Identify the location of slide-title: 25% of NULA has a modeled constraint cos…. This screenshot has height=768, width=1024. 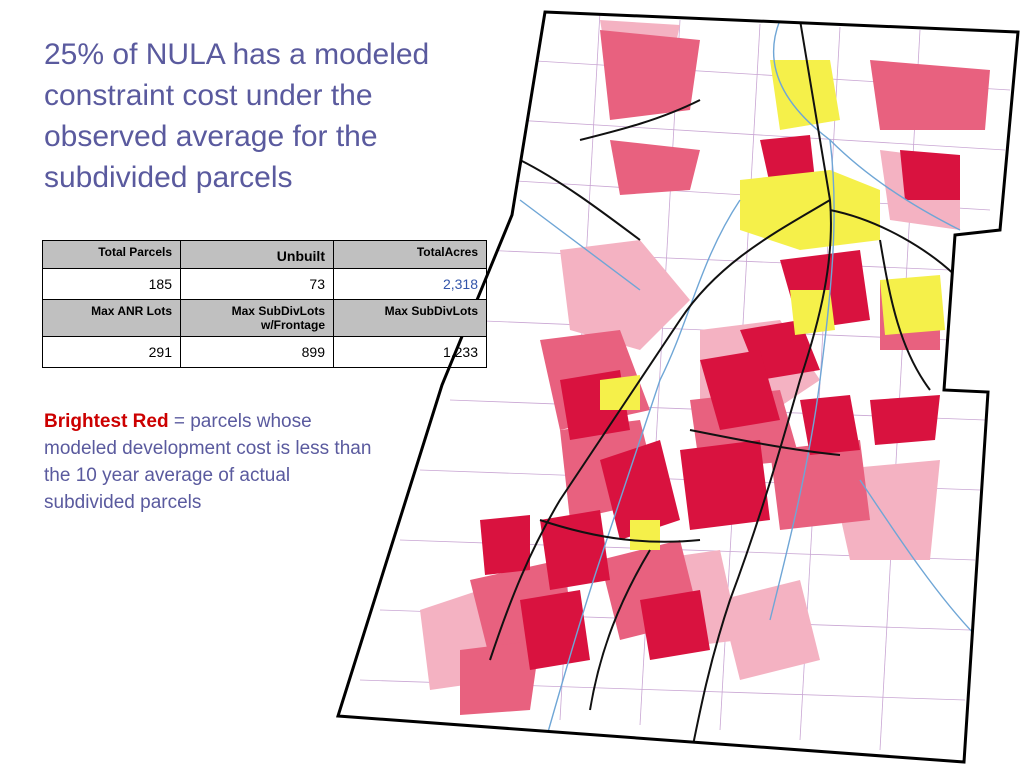
(237, 116).